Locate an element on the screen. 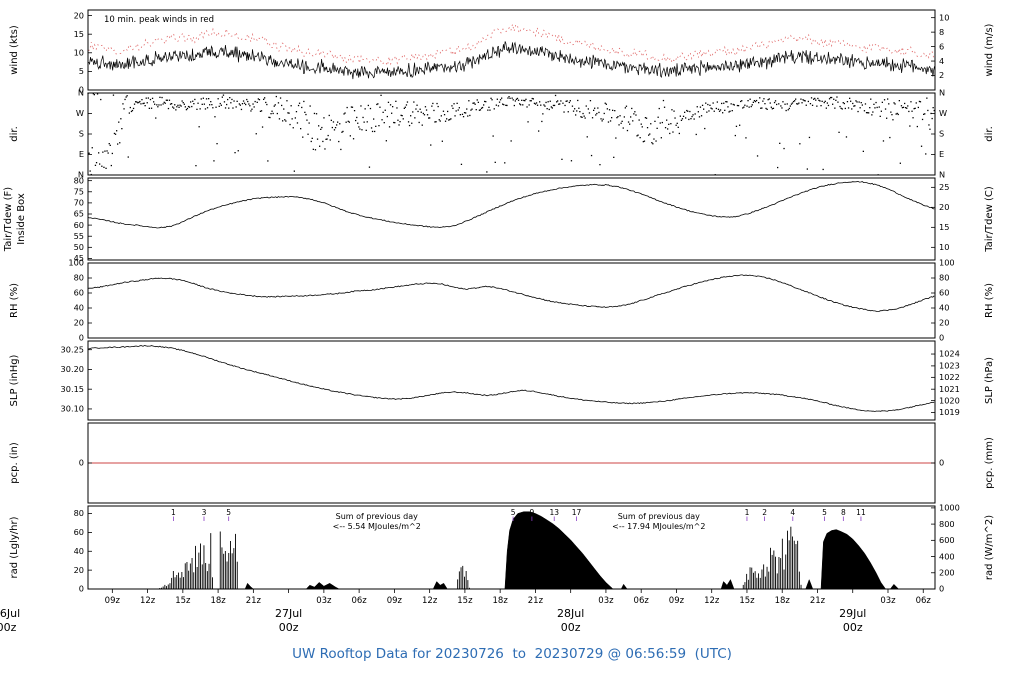 The height and width of the screenshot is (700, 1024). svg-text: 1019 is located at coordinates (949, 412).